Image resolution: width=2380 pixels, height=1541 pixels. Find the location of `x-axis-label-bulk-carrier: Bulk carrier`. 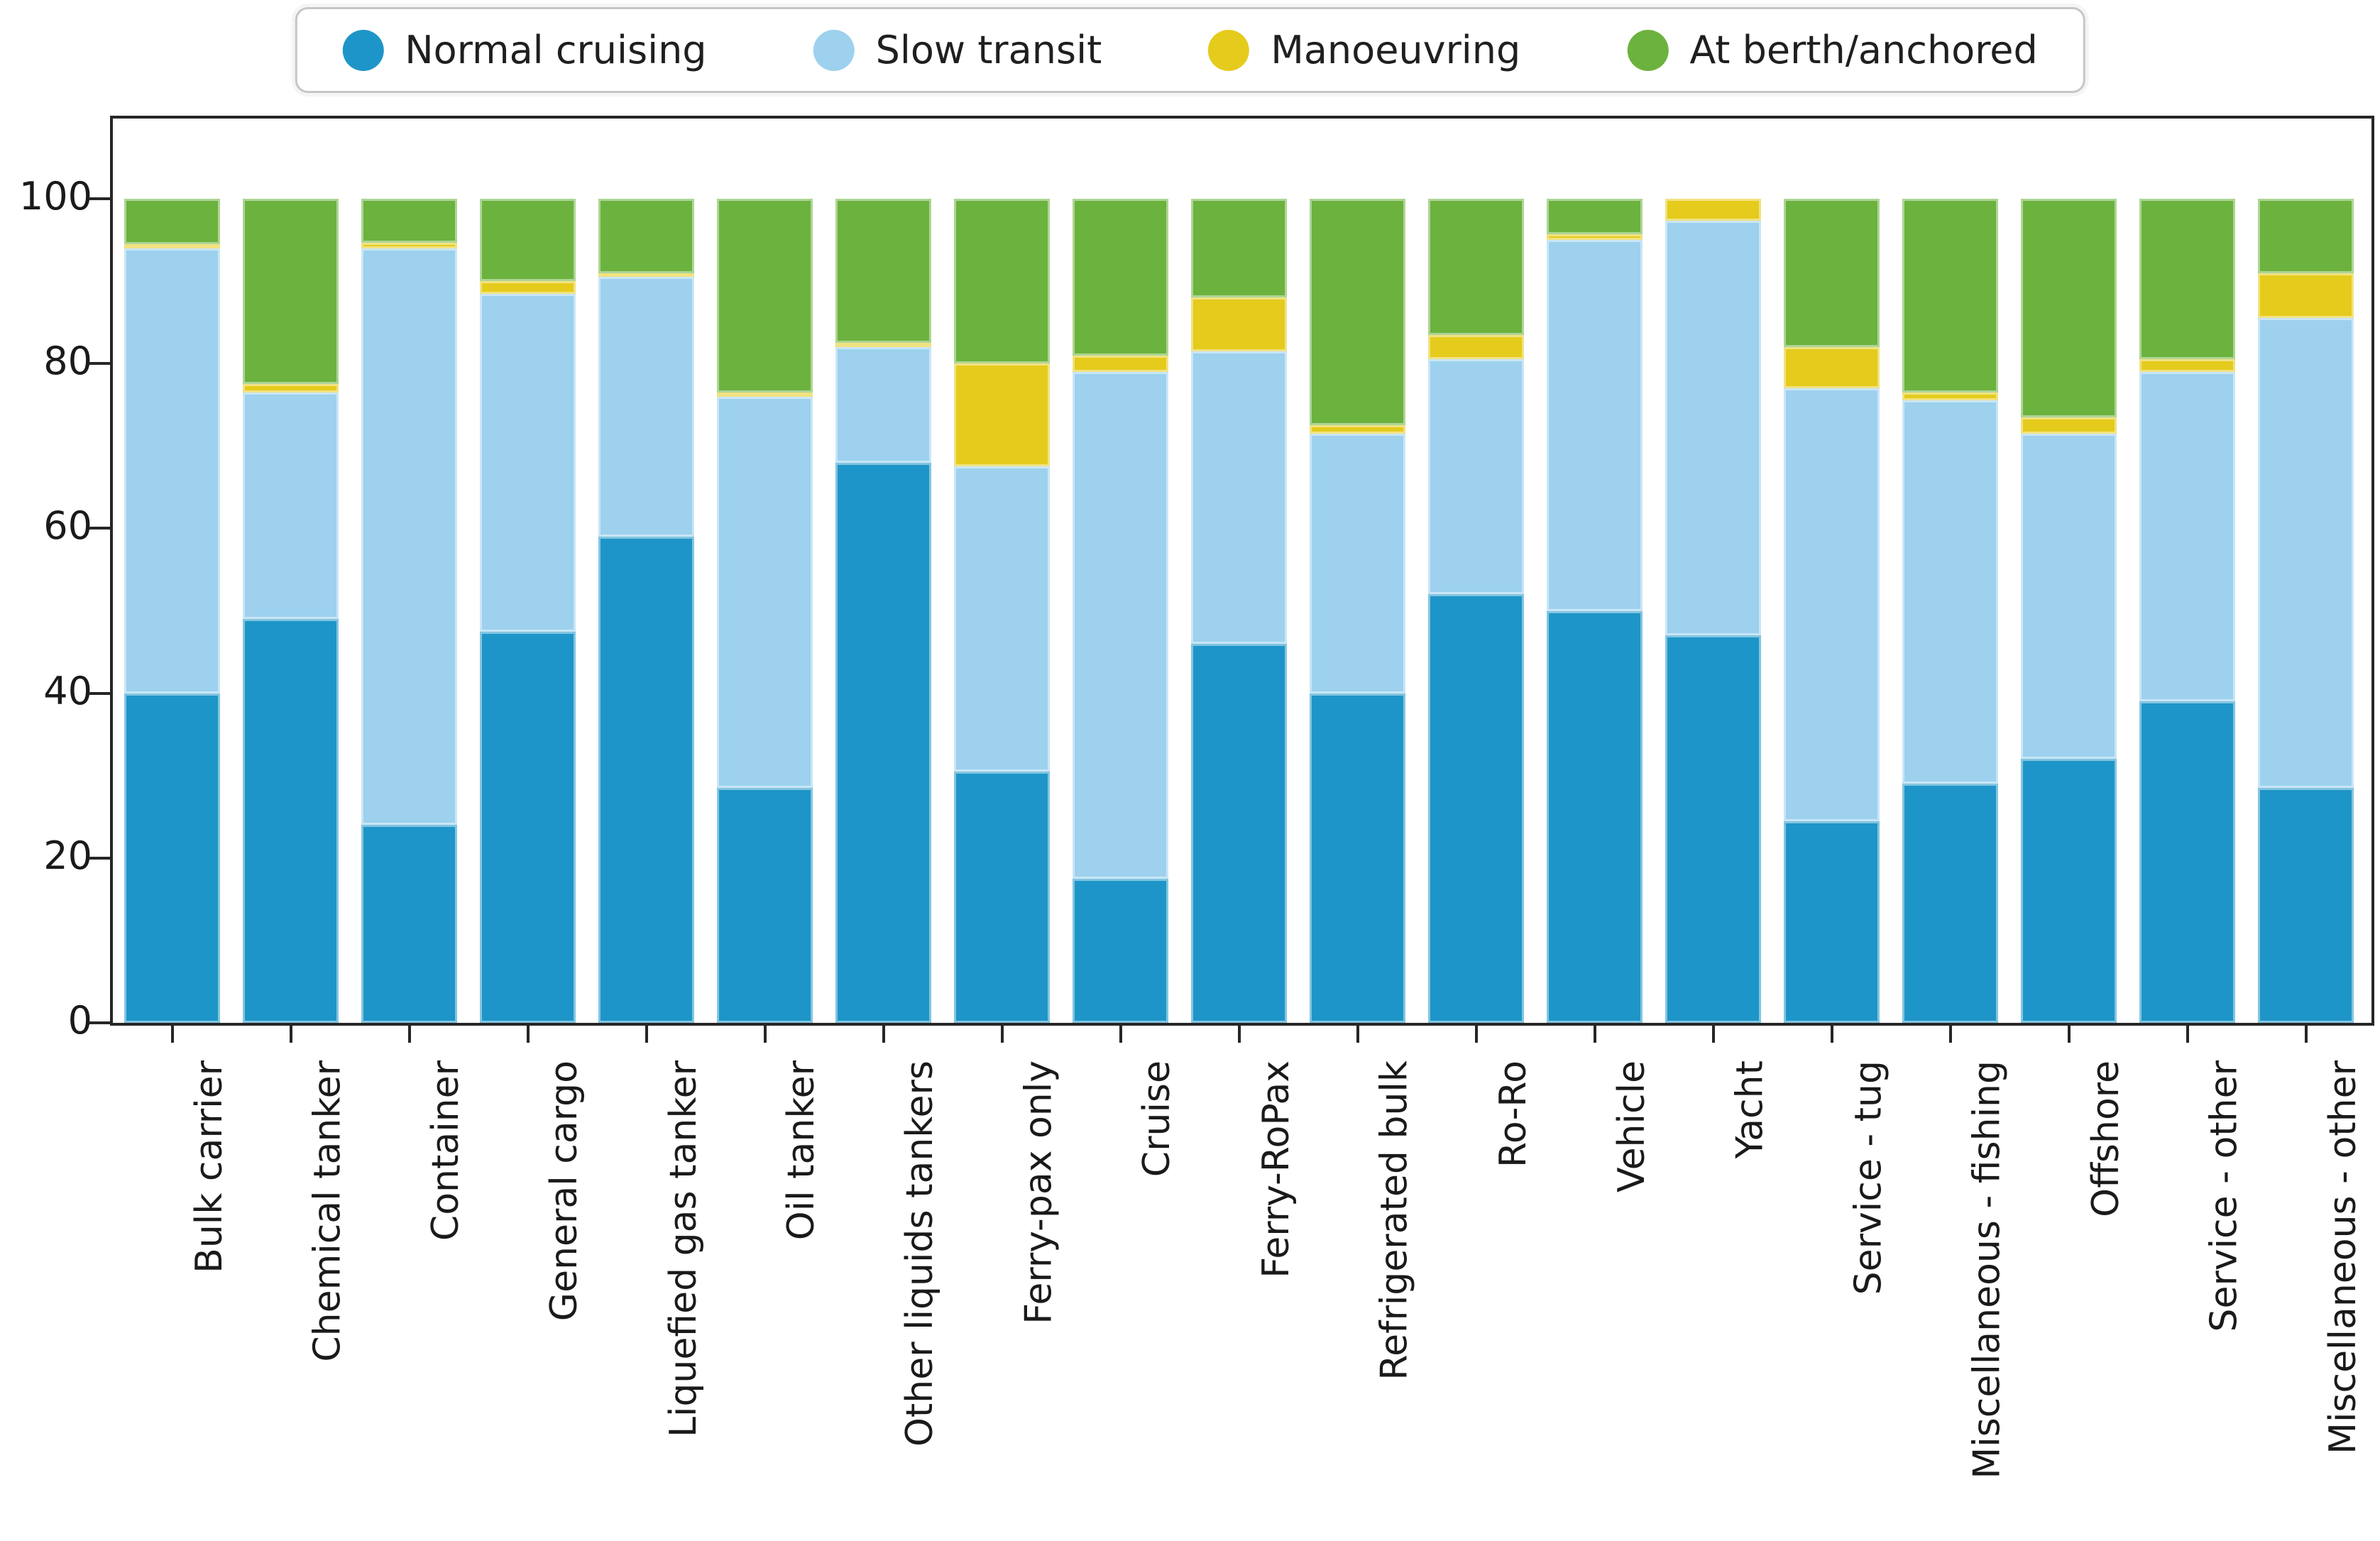

x-axis-label-bulk-carrier: Bulk carrier is located at coordinates (209, 1166).